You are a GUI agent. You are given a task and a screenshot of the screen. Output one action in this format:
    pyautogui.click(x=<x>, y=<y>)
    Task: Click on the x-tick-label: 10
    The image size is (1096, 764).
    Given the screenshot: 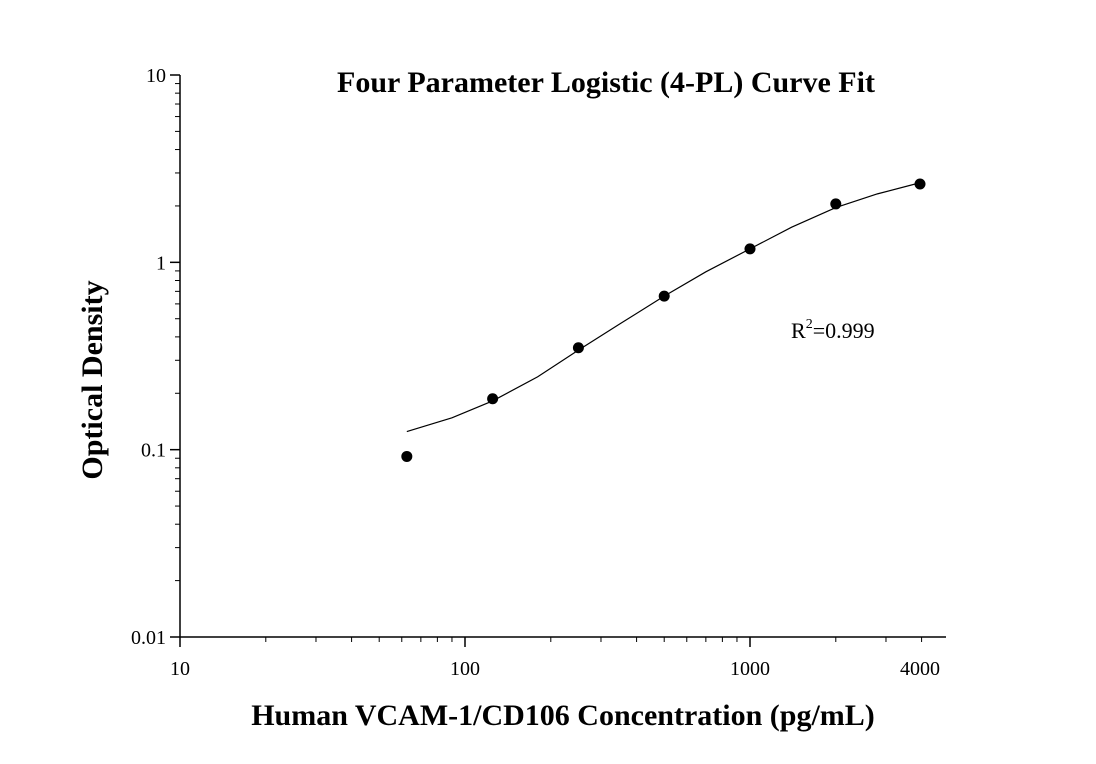 What is the action you would take?
    pyautogui.click(x=180, y=669)
    